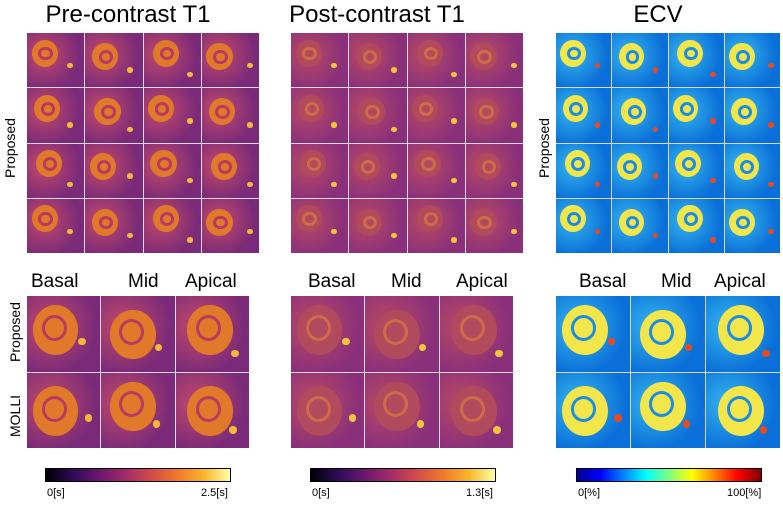 The image size is (783, 505). I want to click on colorbar-pre-max: 2.5[s], so click(214, 493).